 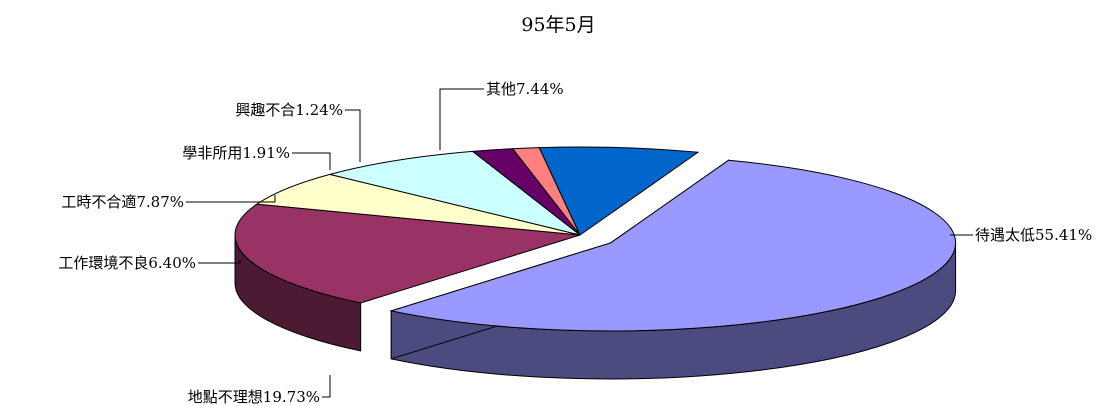 I want to click on chart-title: 95年5月, so click(x=558, y=25).